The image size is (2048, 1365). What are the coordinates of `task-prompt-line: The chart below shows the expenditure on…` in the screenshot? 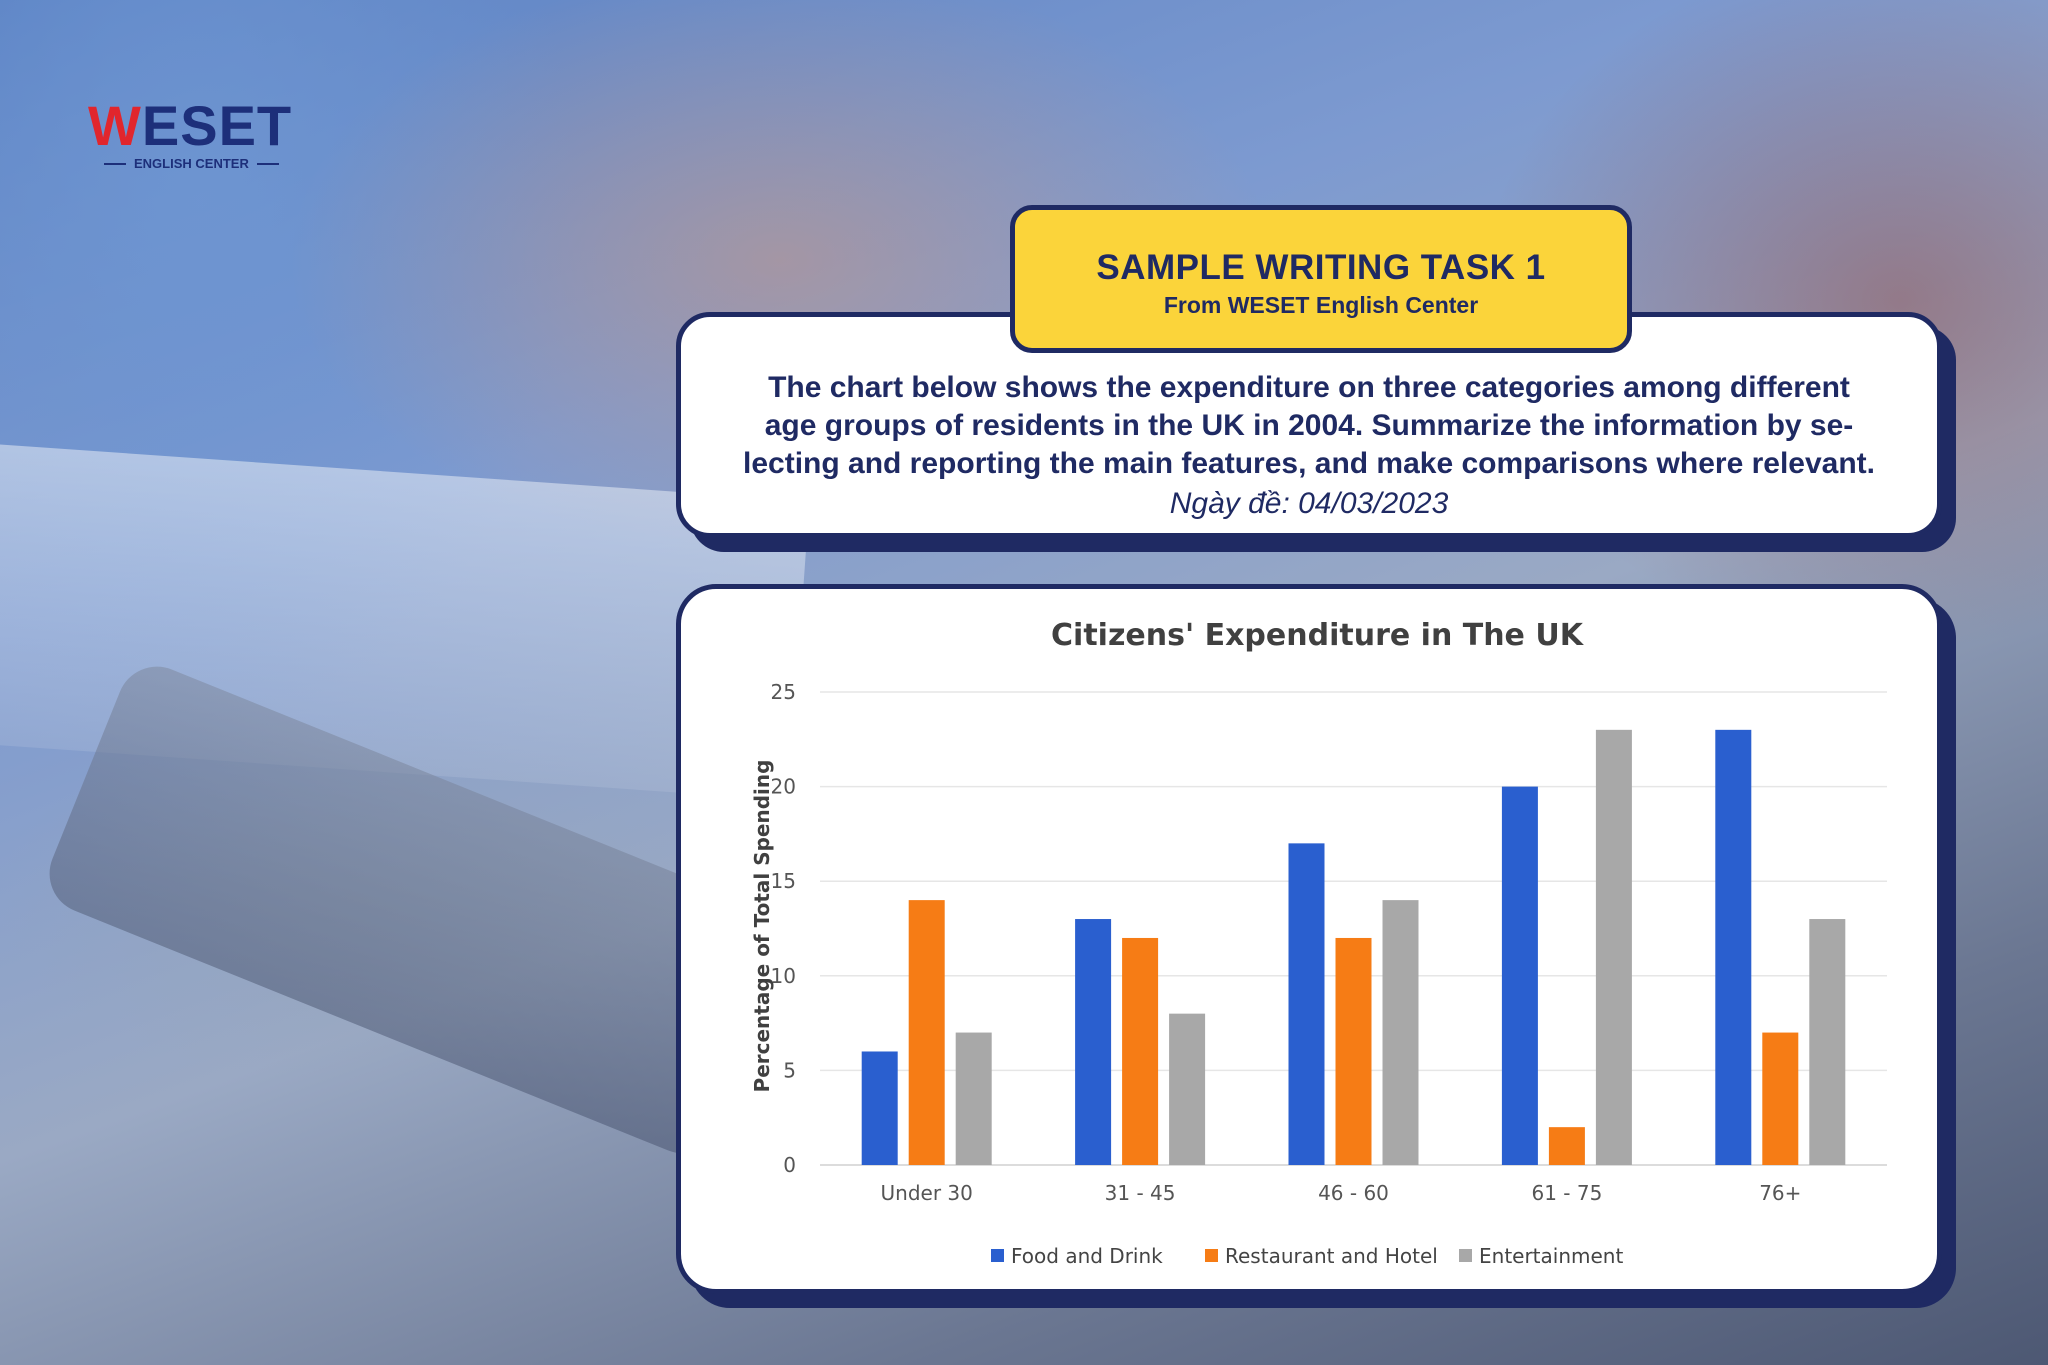 It's located at (1309, 387).